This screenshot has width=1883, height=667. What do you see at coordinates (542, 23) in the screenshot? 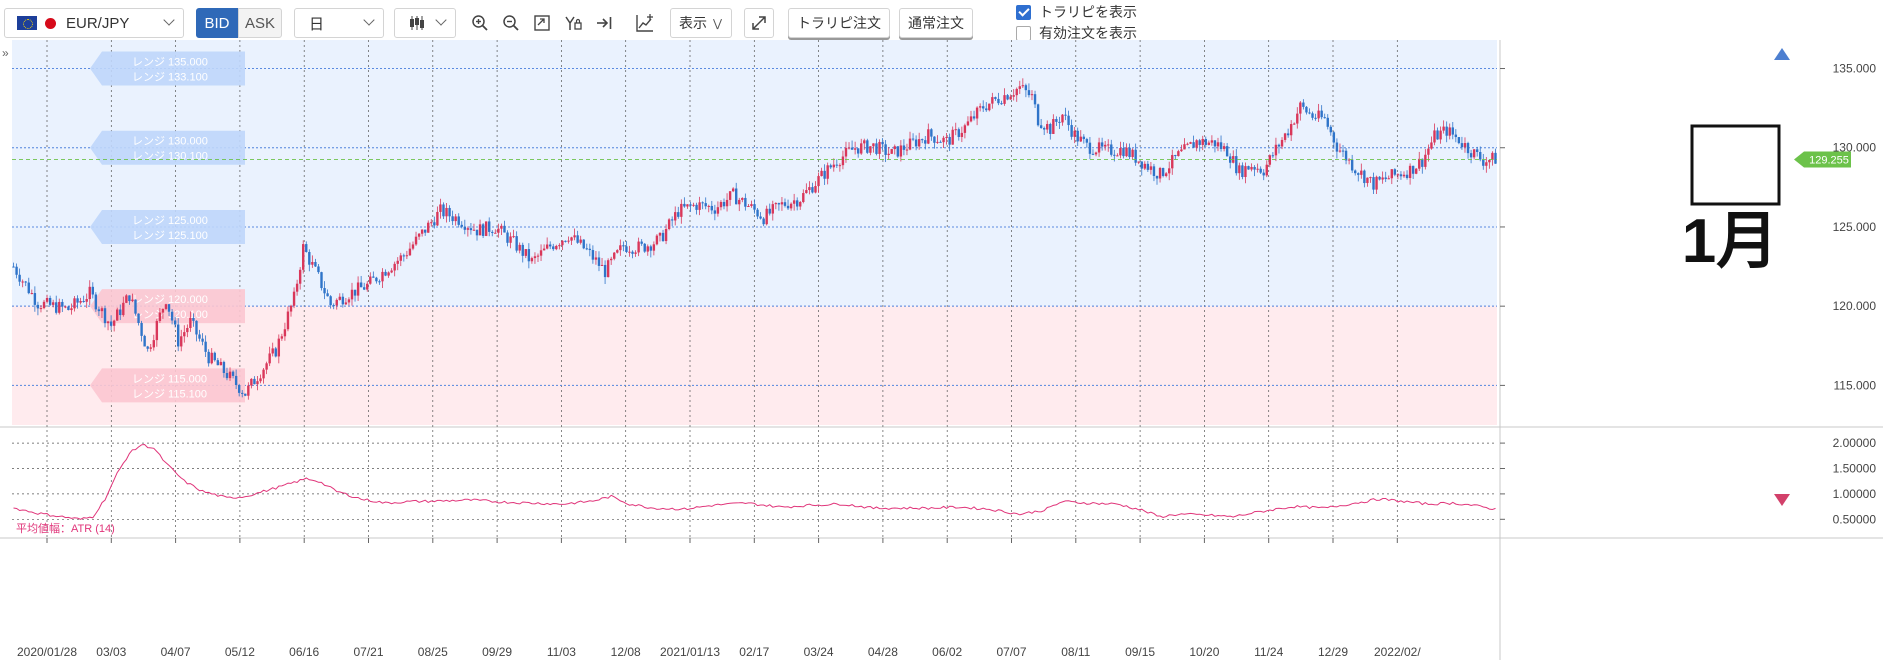
I see `fit-button` at bounding box center [542, 23].